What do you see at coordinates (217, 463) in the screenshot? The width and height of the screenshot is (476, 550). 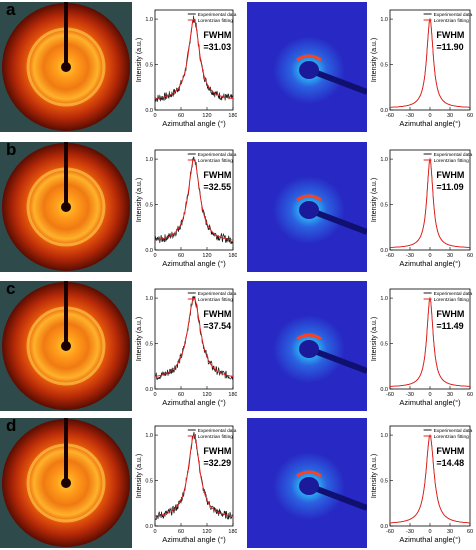 I see `fwhm-value: =32.29` at bounding box center [217, 463].